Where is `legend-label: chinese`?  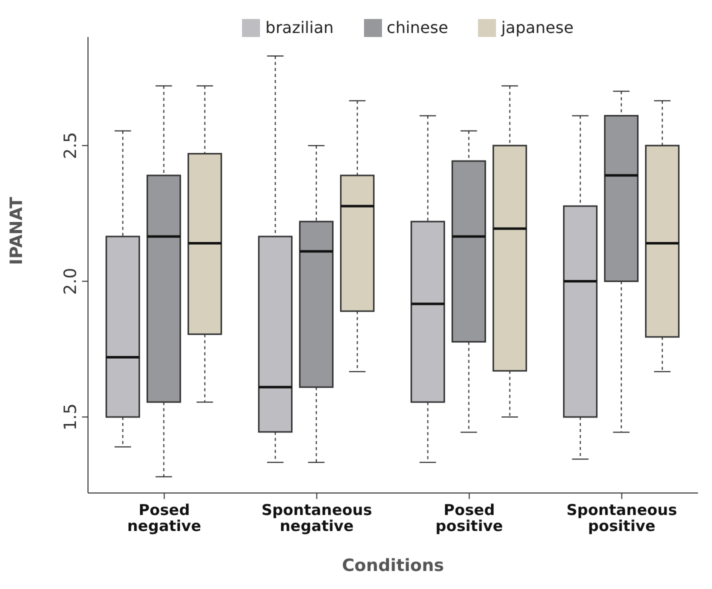 legend-label: chinese is located at coordinates (417, 27).